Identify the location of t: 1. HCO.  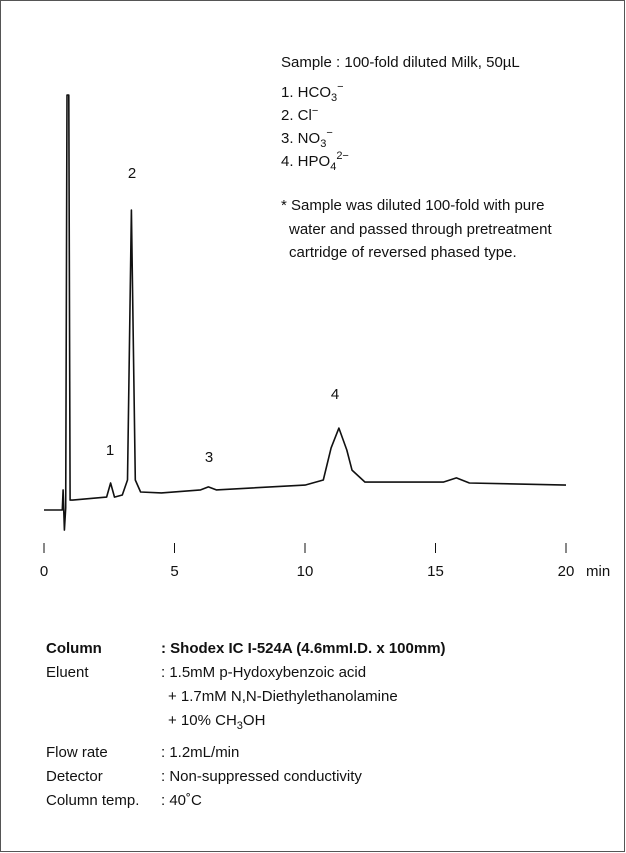
(306, 92).